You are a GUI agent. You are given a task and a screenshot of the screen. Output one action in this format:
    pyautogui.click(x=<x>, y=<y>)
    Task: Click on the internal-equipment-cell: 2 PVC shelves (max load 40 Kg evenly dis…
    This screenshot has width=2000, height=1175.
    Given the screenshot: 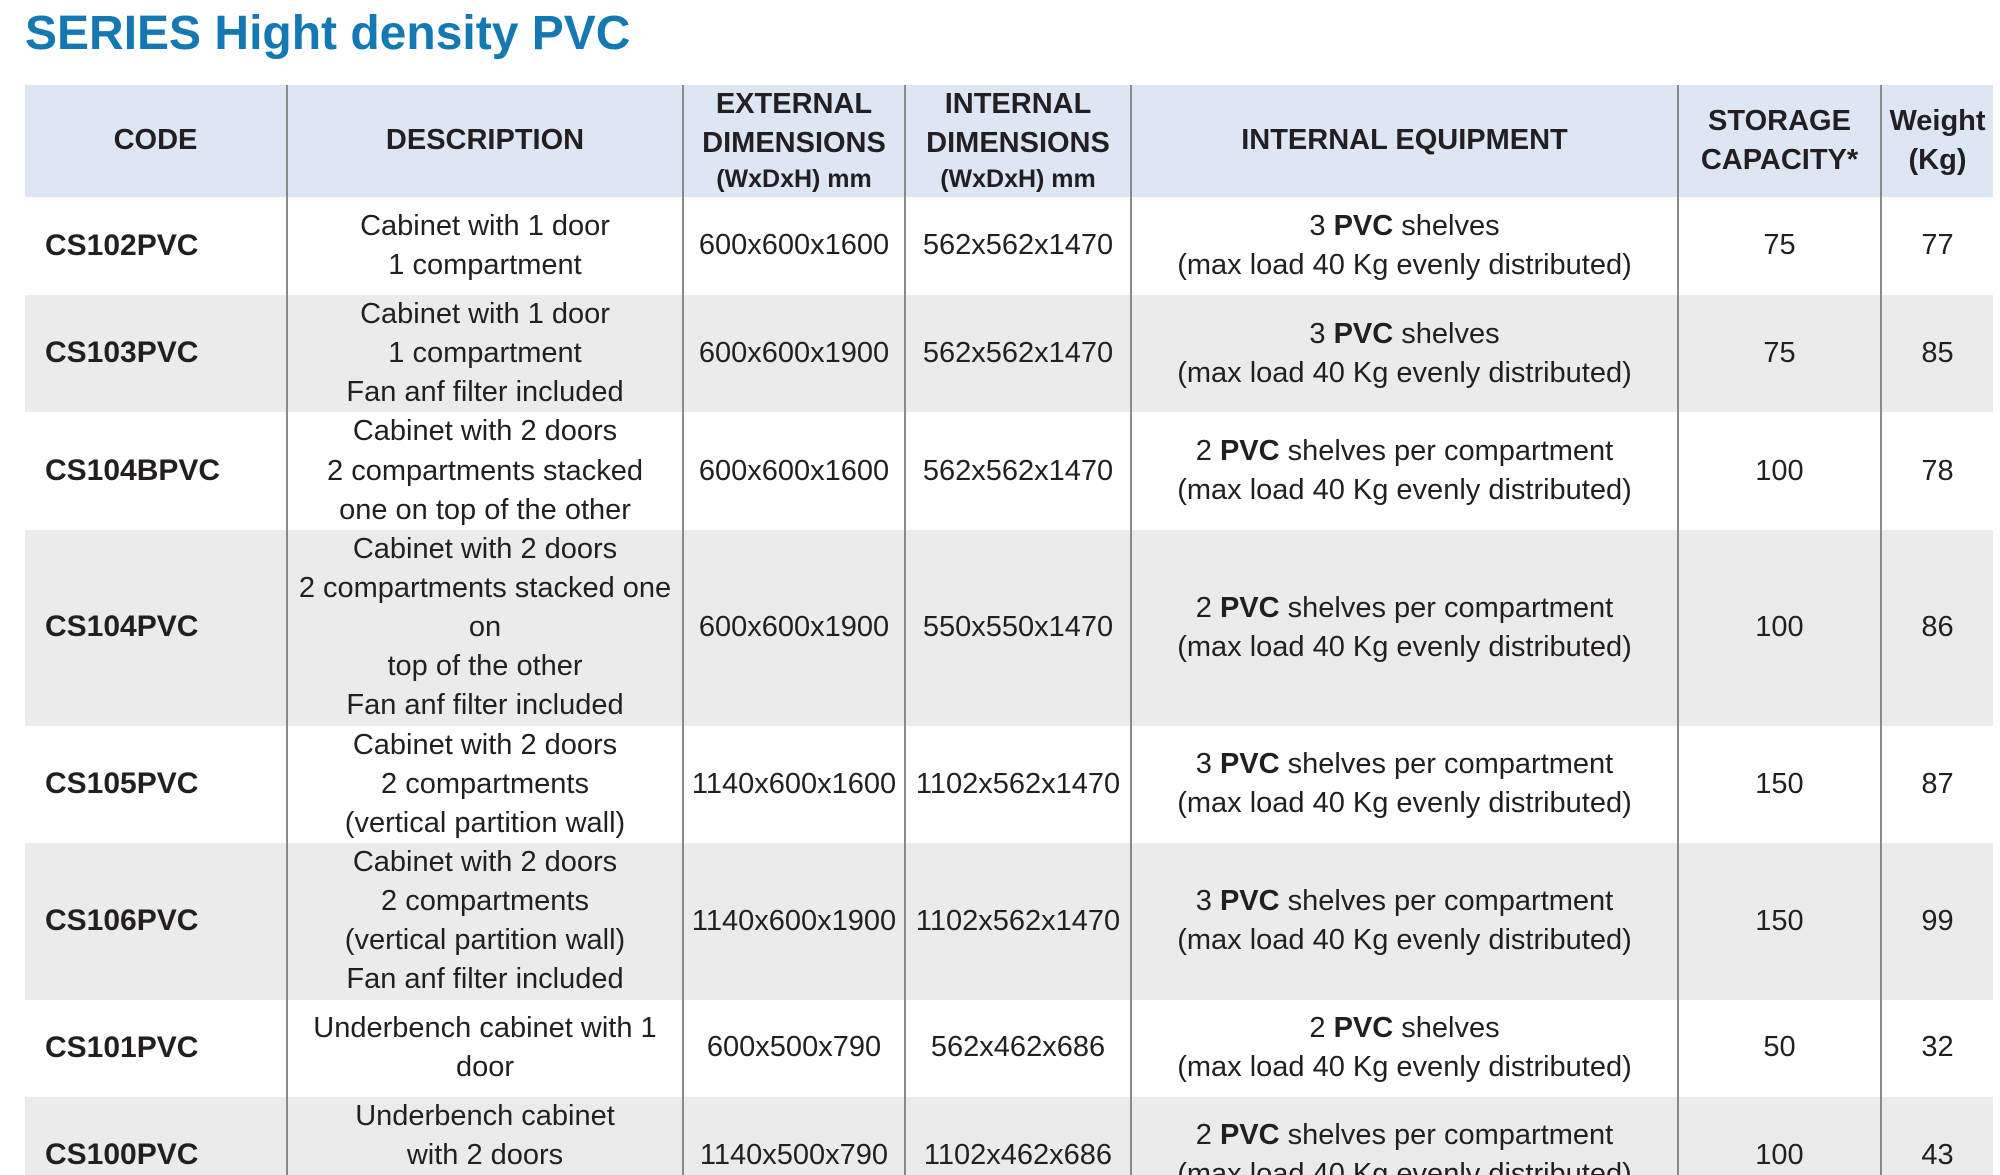 What is the action you would take?
    pyautogui.click(x=1405, y=1048)
    